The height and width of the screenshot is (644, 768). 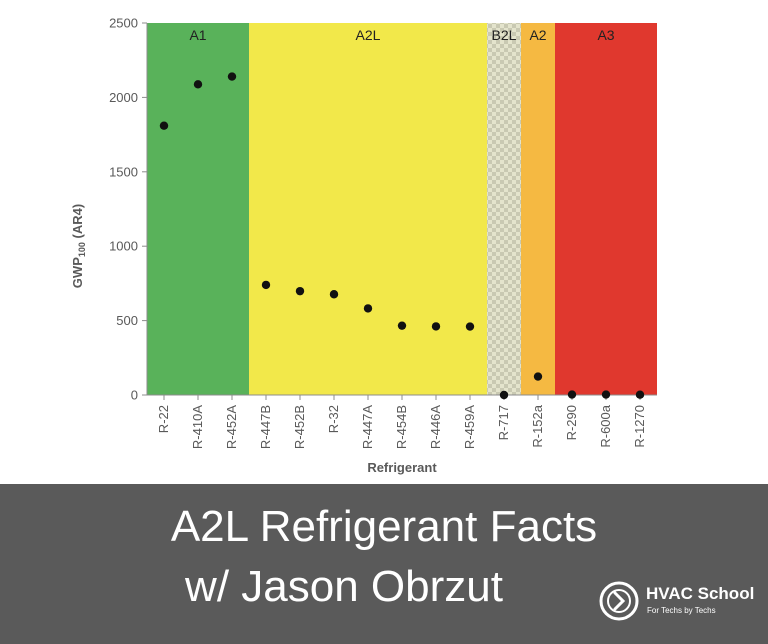 I want to click on band-label-a1: A1, so click(x=197, y=35).